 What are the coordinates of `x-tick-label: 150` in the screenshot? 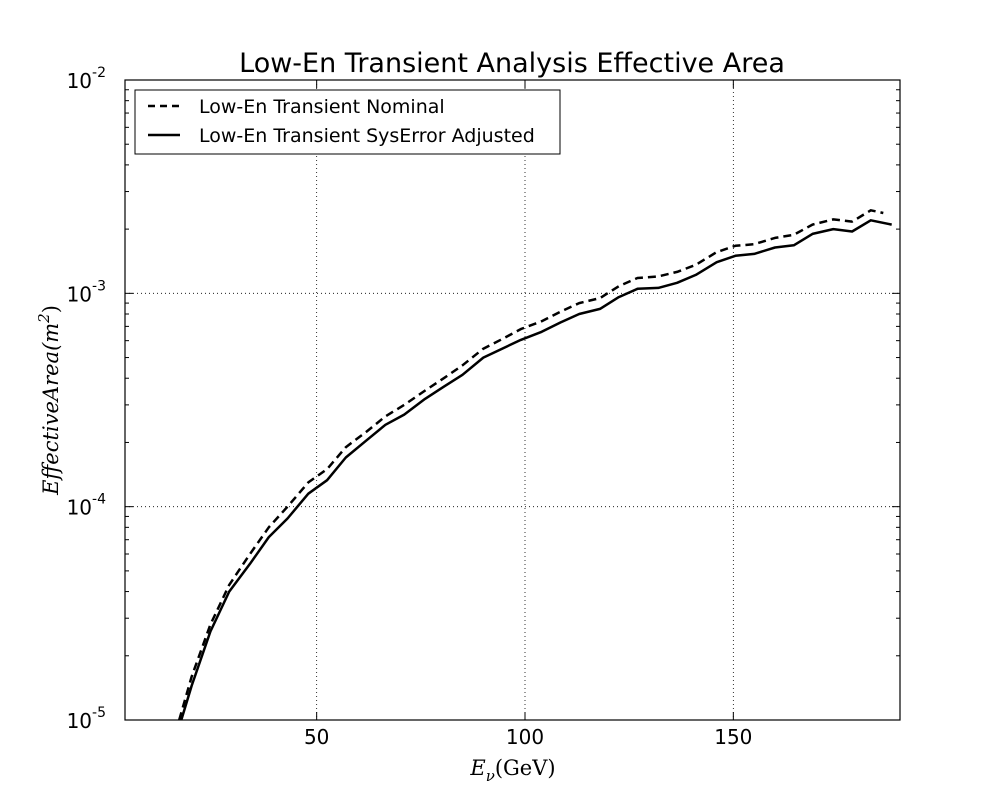 It's located at (733, 737).